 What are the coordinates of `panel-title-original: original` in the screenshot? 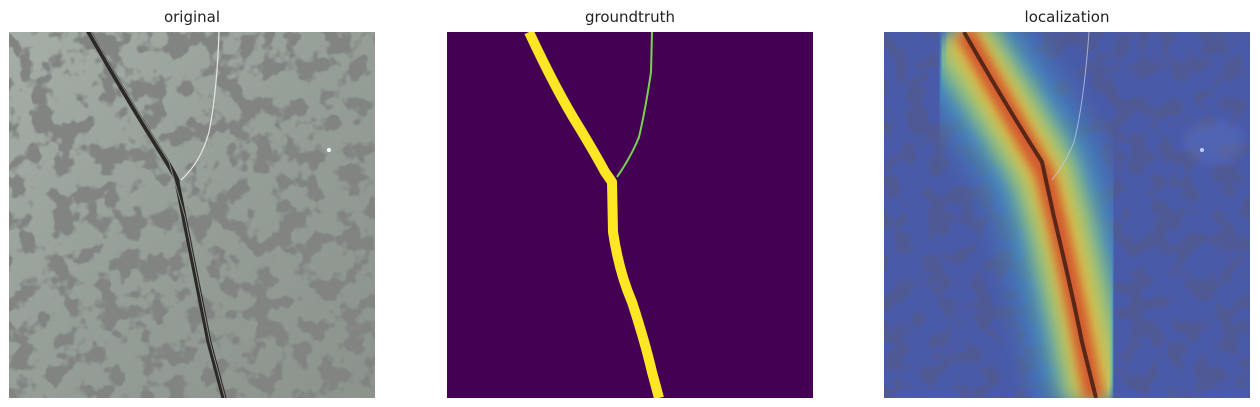 It's located at (192, 17).